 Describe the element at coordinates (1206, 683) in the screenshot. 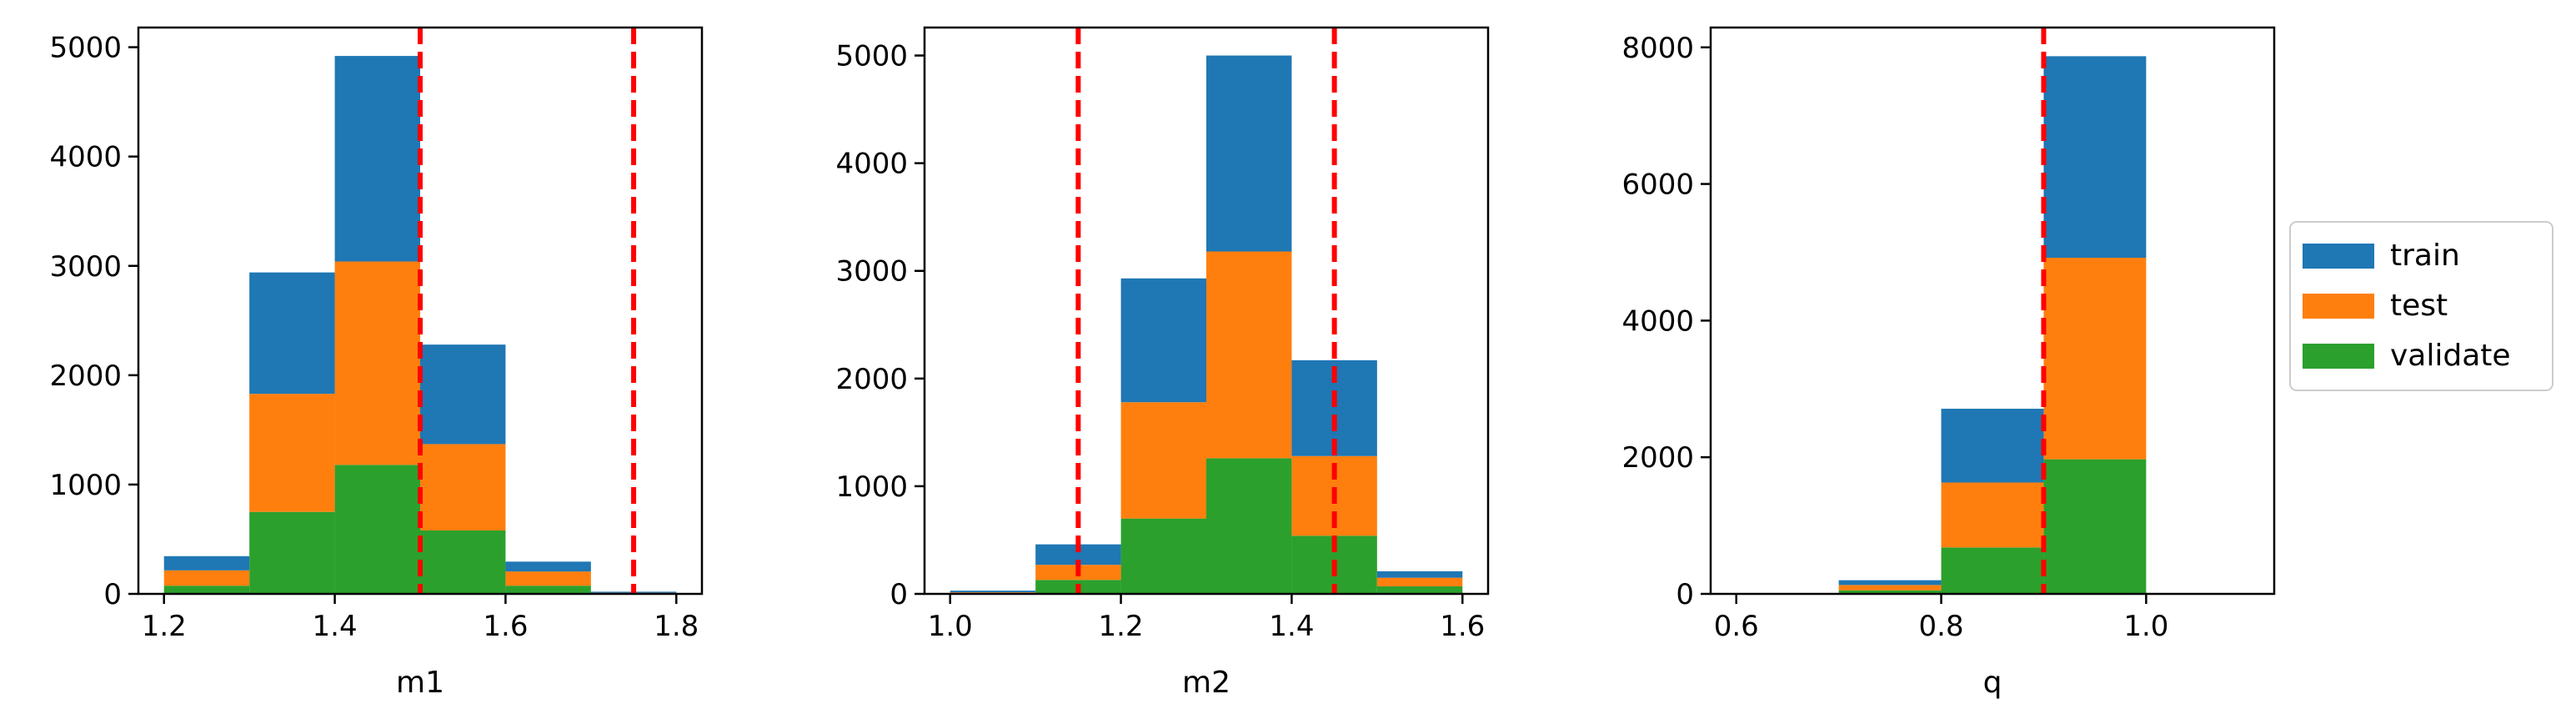

I see `x-axis-label: m2` at that location.